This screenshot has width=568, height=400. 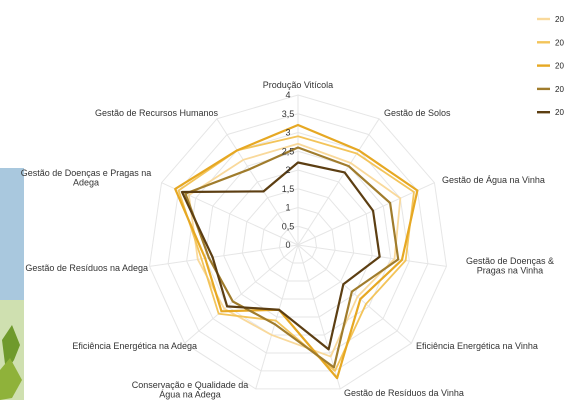 I want to click on axis-label: Gestão de Doenças & Pragas na Vinha, so click(x=510, y=266).